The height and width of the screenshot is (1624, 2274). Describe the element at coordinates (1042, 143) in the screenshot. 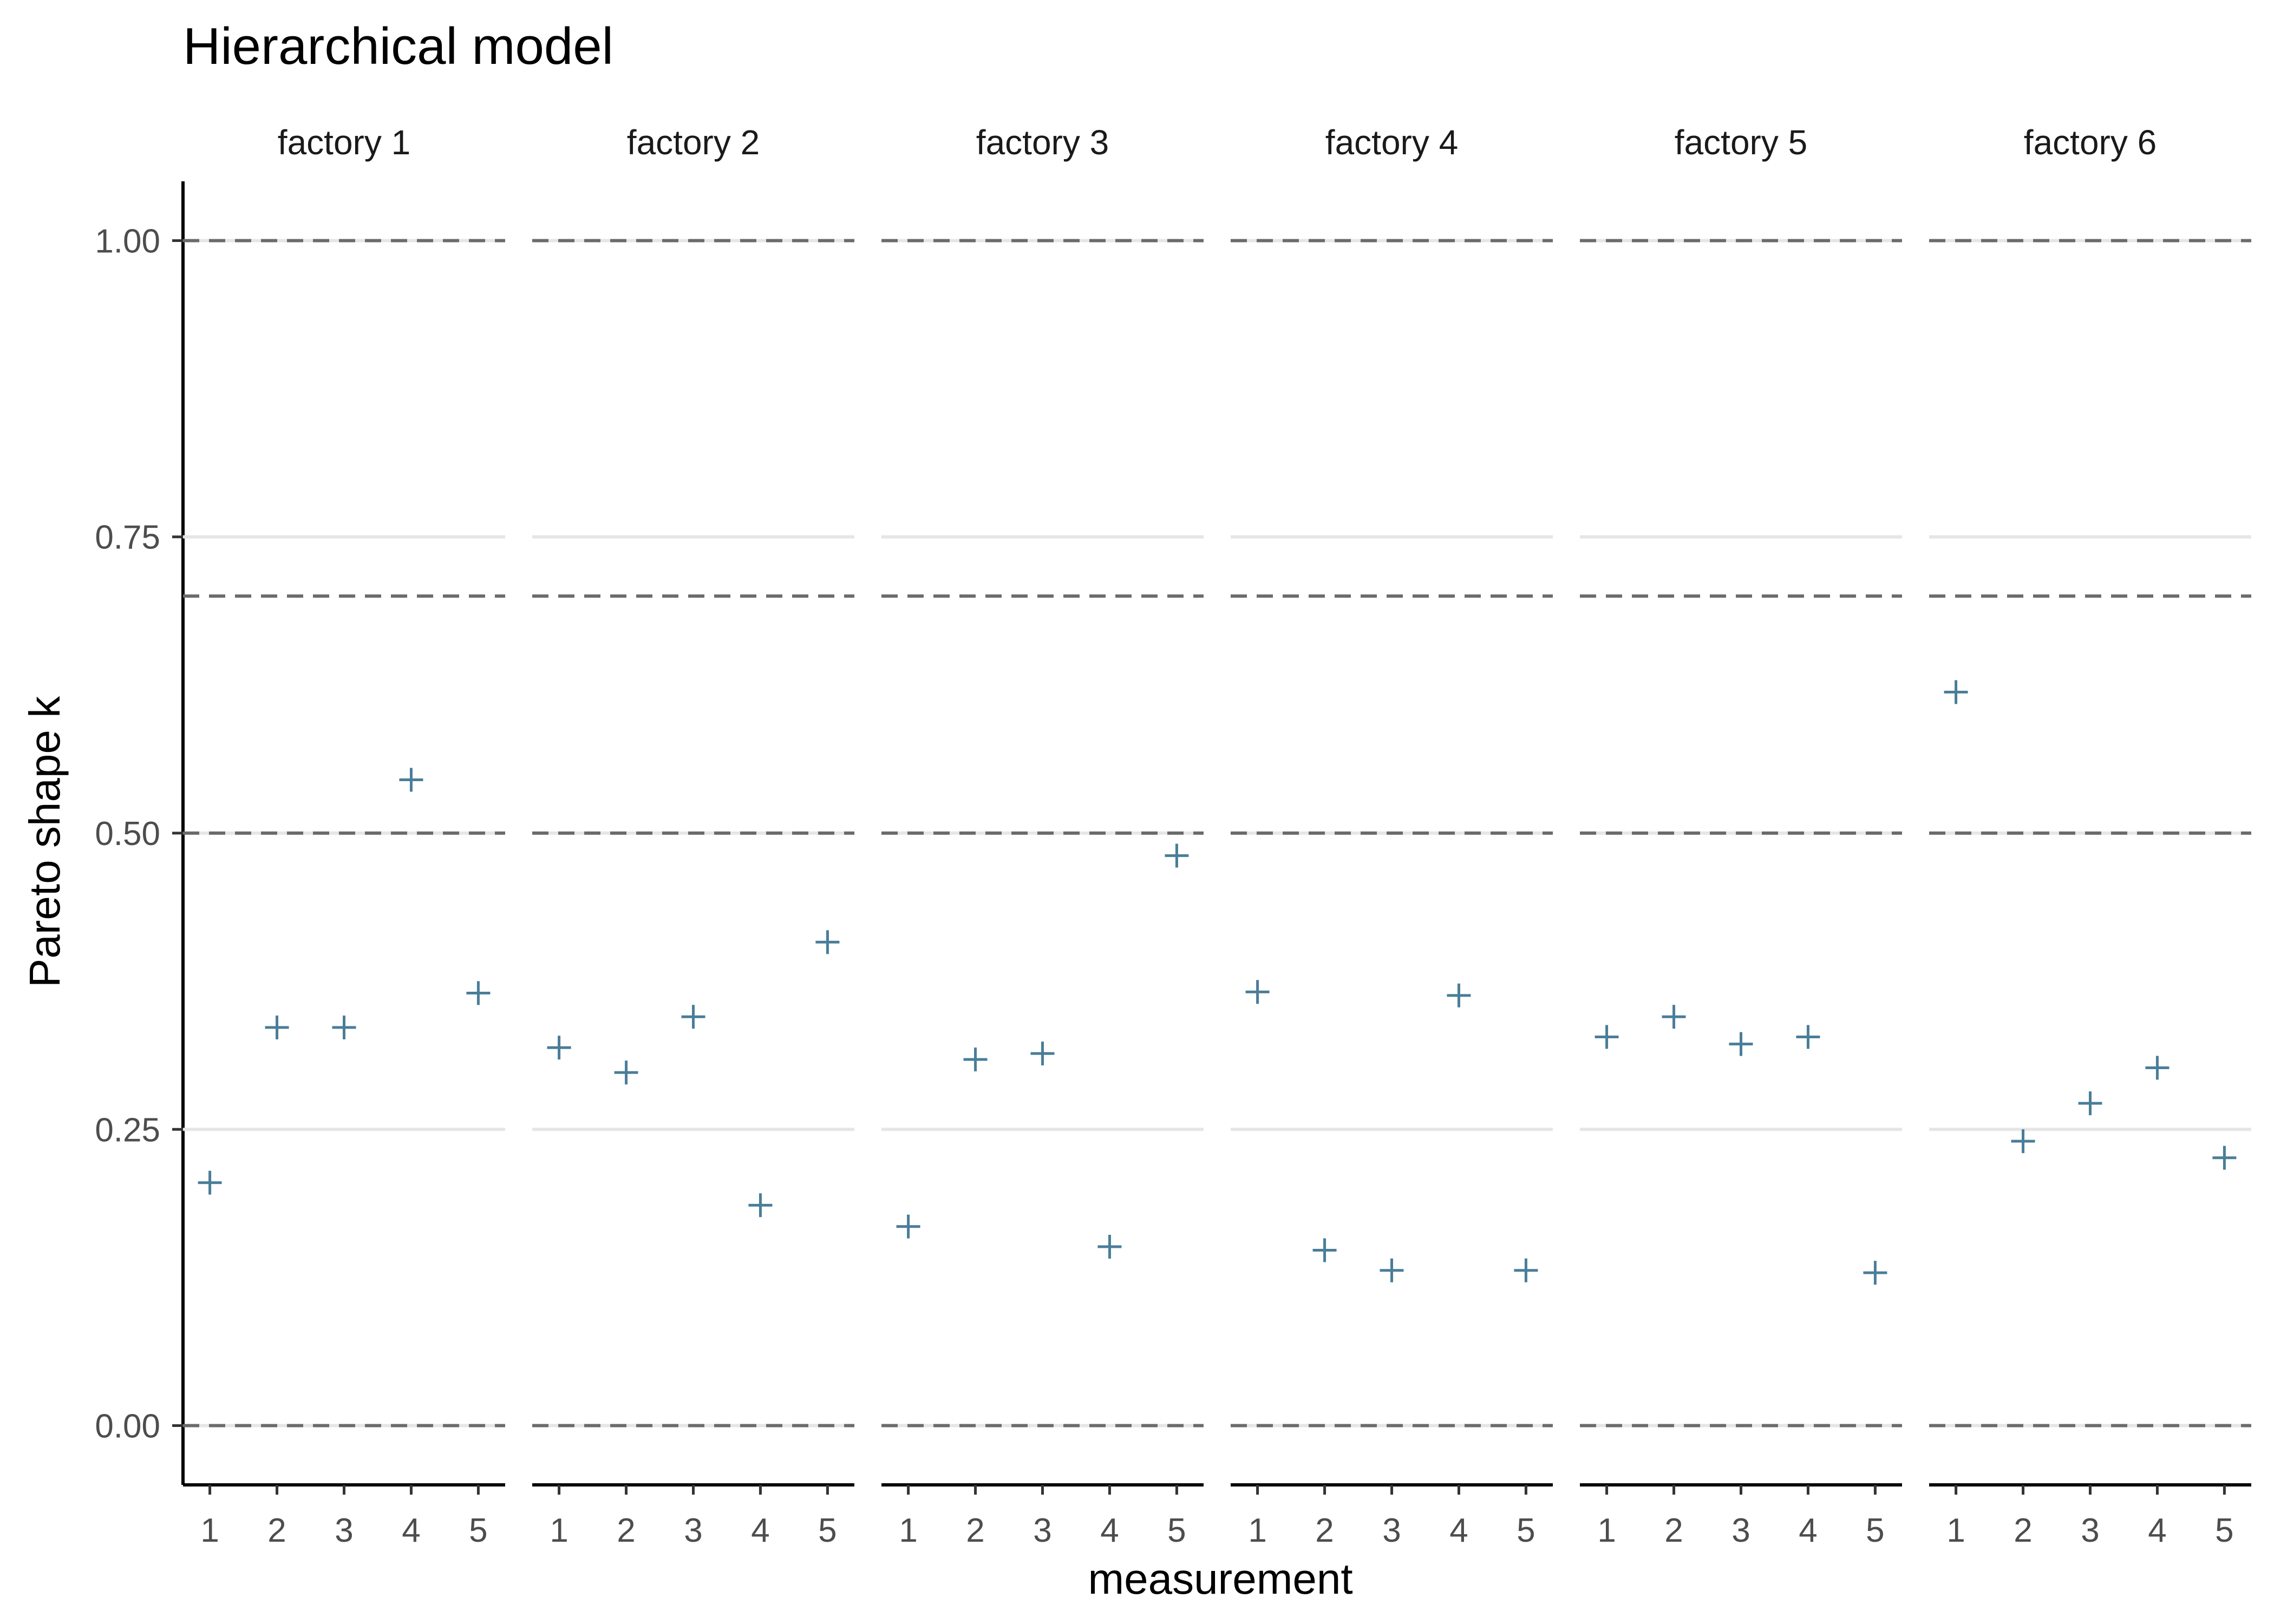

I see `panel-strip-label: factory 3` at that location.